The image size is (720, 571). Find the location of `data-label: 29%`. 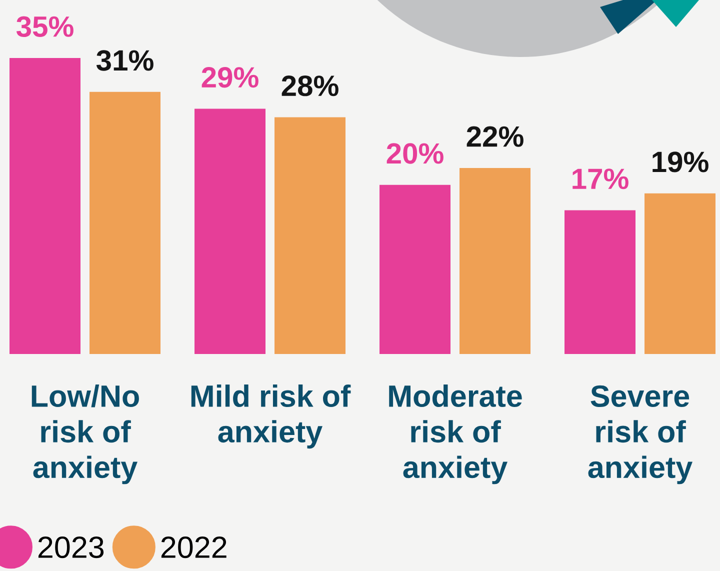

data-label: 29% is located at coordinates (230, 77).